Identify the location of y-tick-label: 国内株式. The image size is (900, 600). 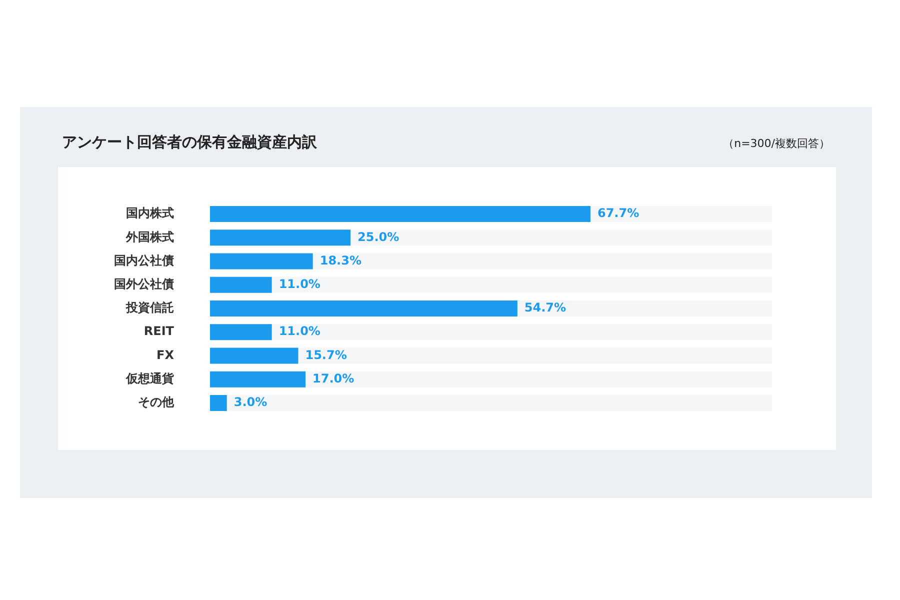
(150, 213).